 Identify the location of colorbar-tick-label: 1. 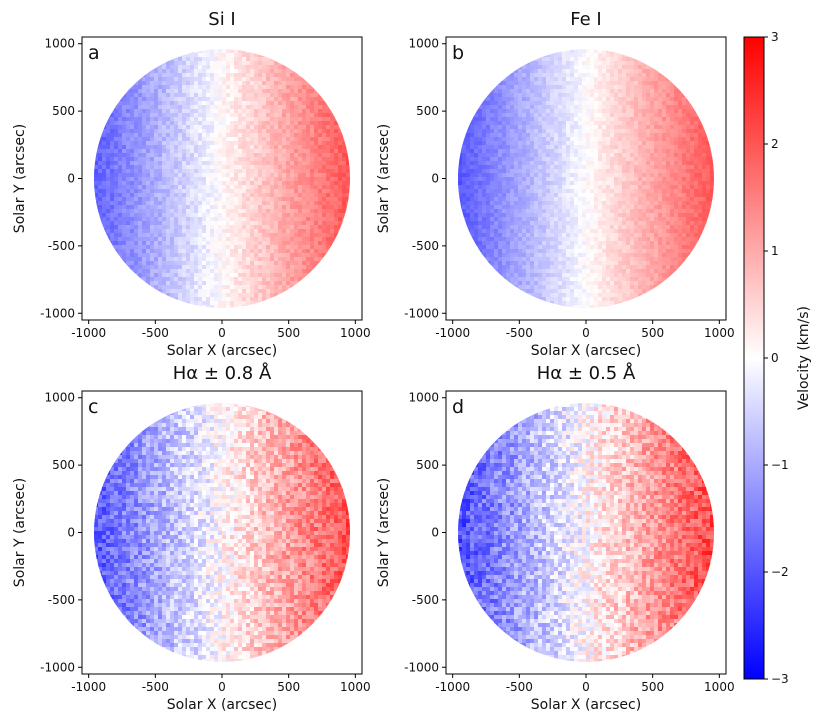
(775, 251).